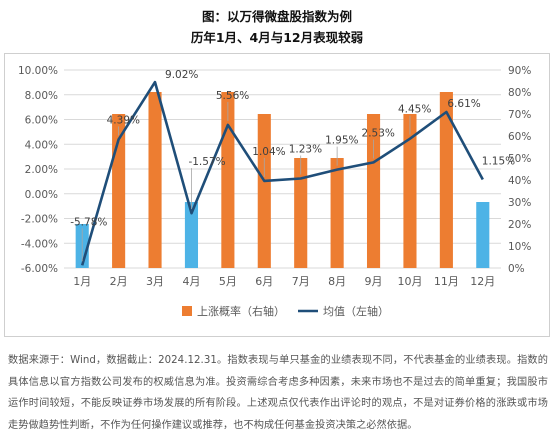 This screenshot has height=443, width=554. I want to click on legend-swatch-bar, so click(187, 311).